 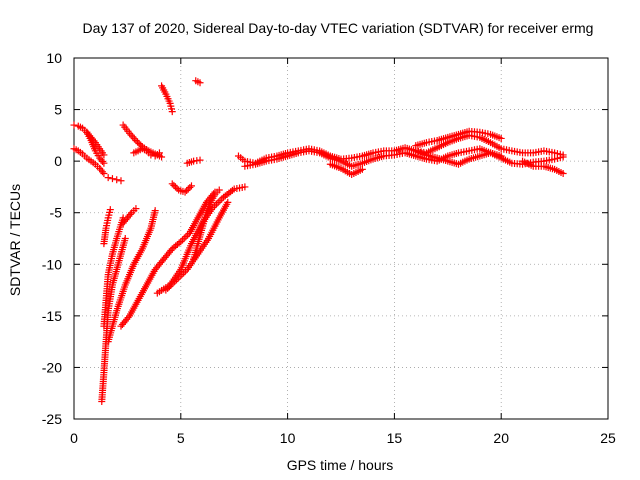 What do you see at coordinates (58, 110) in the screenshot?
I see `y-tick-label: 5` at bounding box center [58, 110].